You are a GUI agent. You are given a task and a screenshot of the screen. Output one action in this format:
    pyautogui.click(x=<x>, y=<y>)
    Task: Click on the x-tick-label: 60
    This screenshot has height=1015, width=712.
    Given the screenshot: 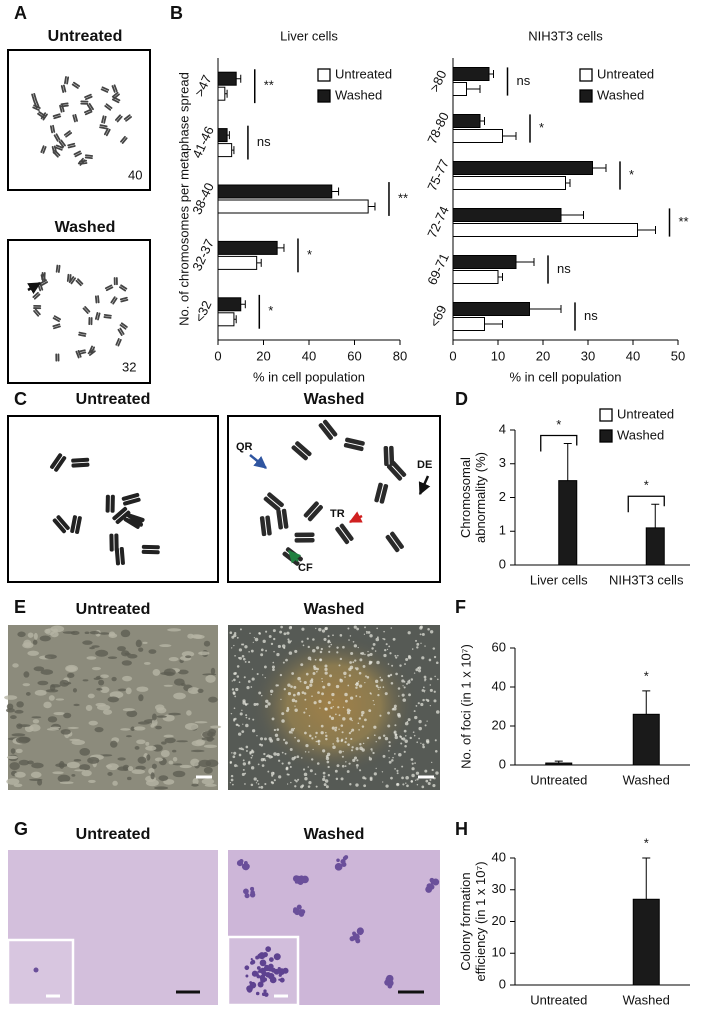 What is the action you would take?
    pyautogui.click(x=354, y=355)
    